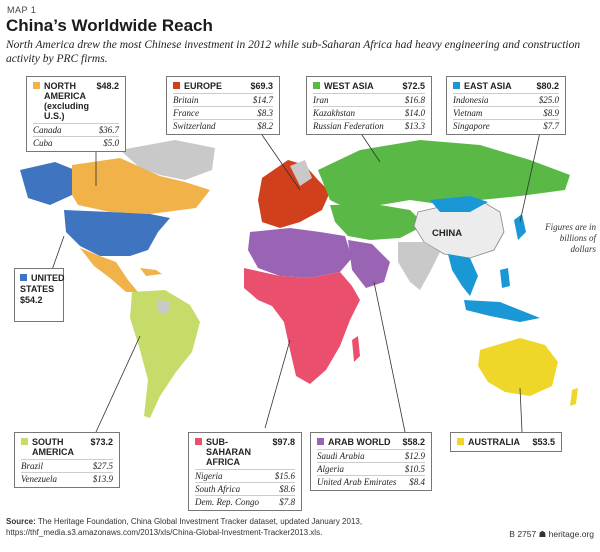 Image resolution: width=600 pixels, height=552 pixels. Describe the element at coordinates (67, 478) in the screenshot. I see `list-item: Venezuela $13.9` at that location.